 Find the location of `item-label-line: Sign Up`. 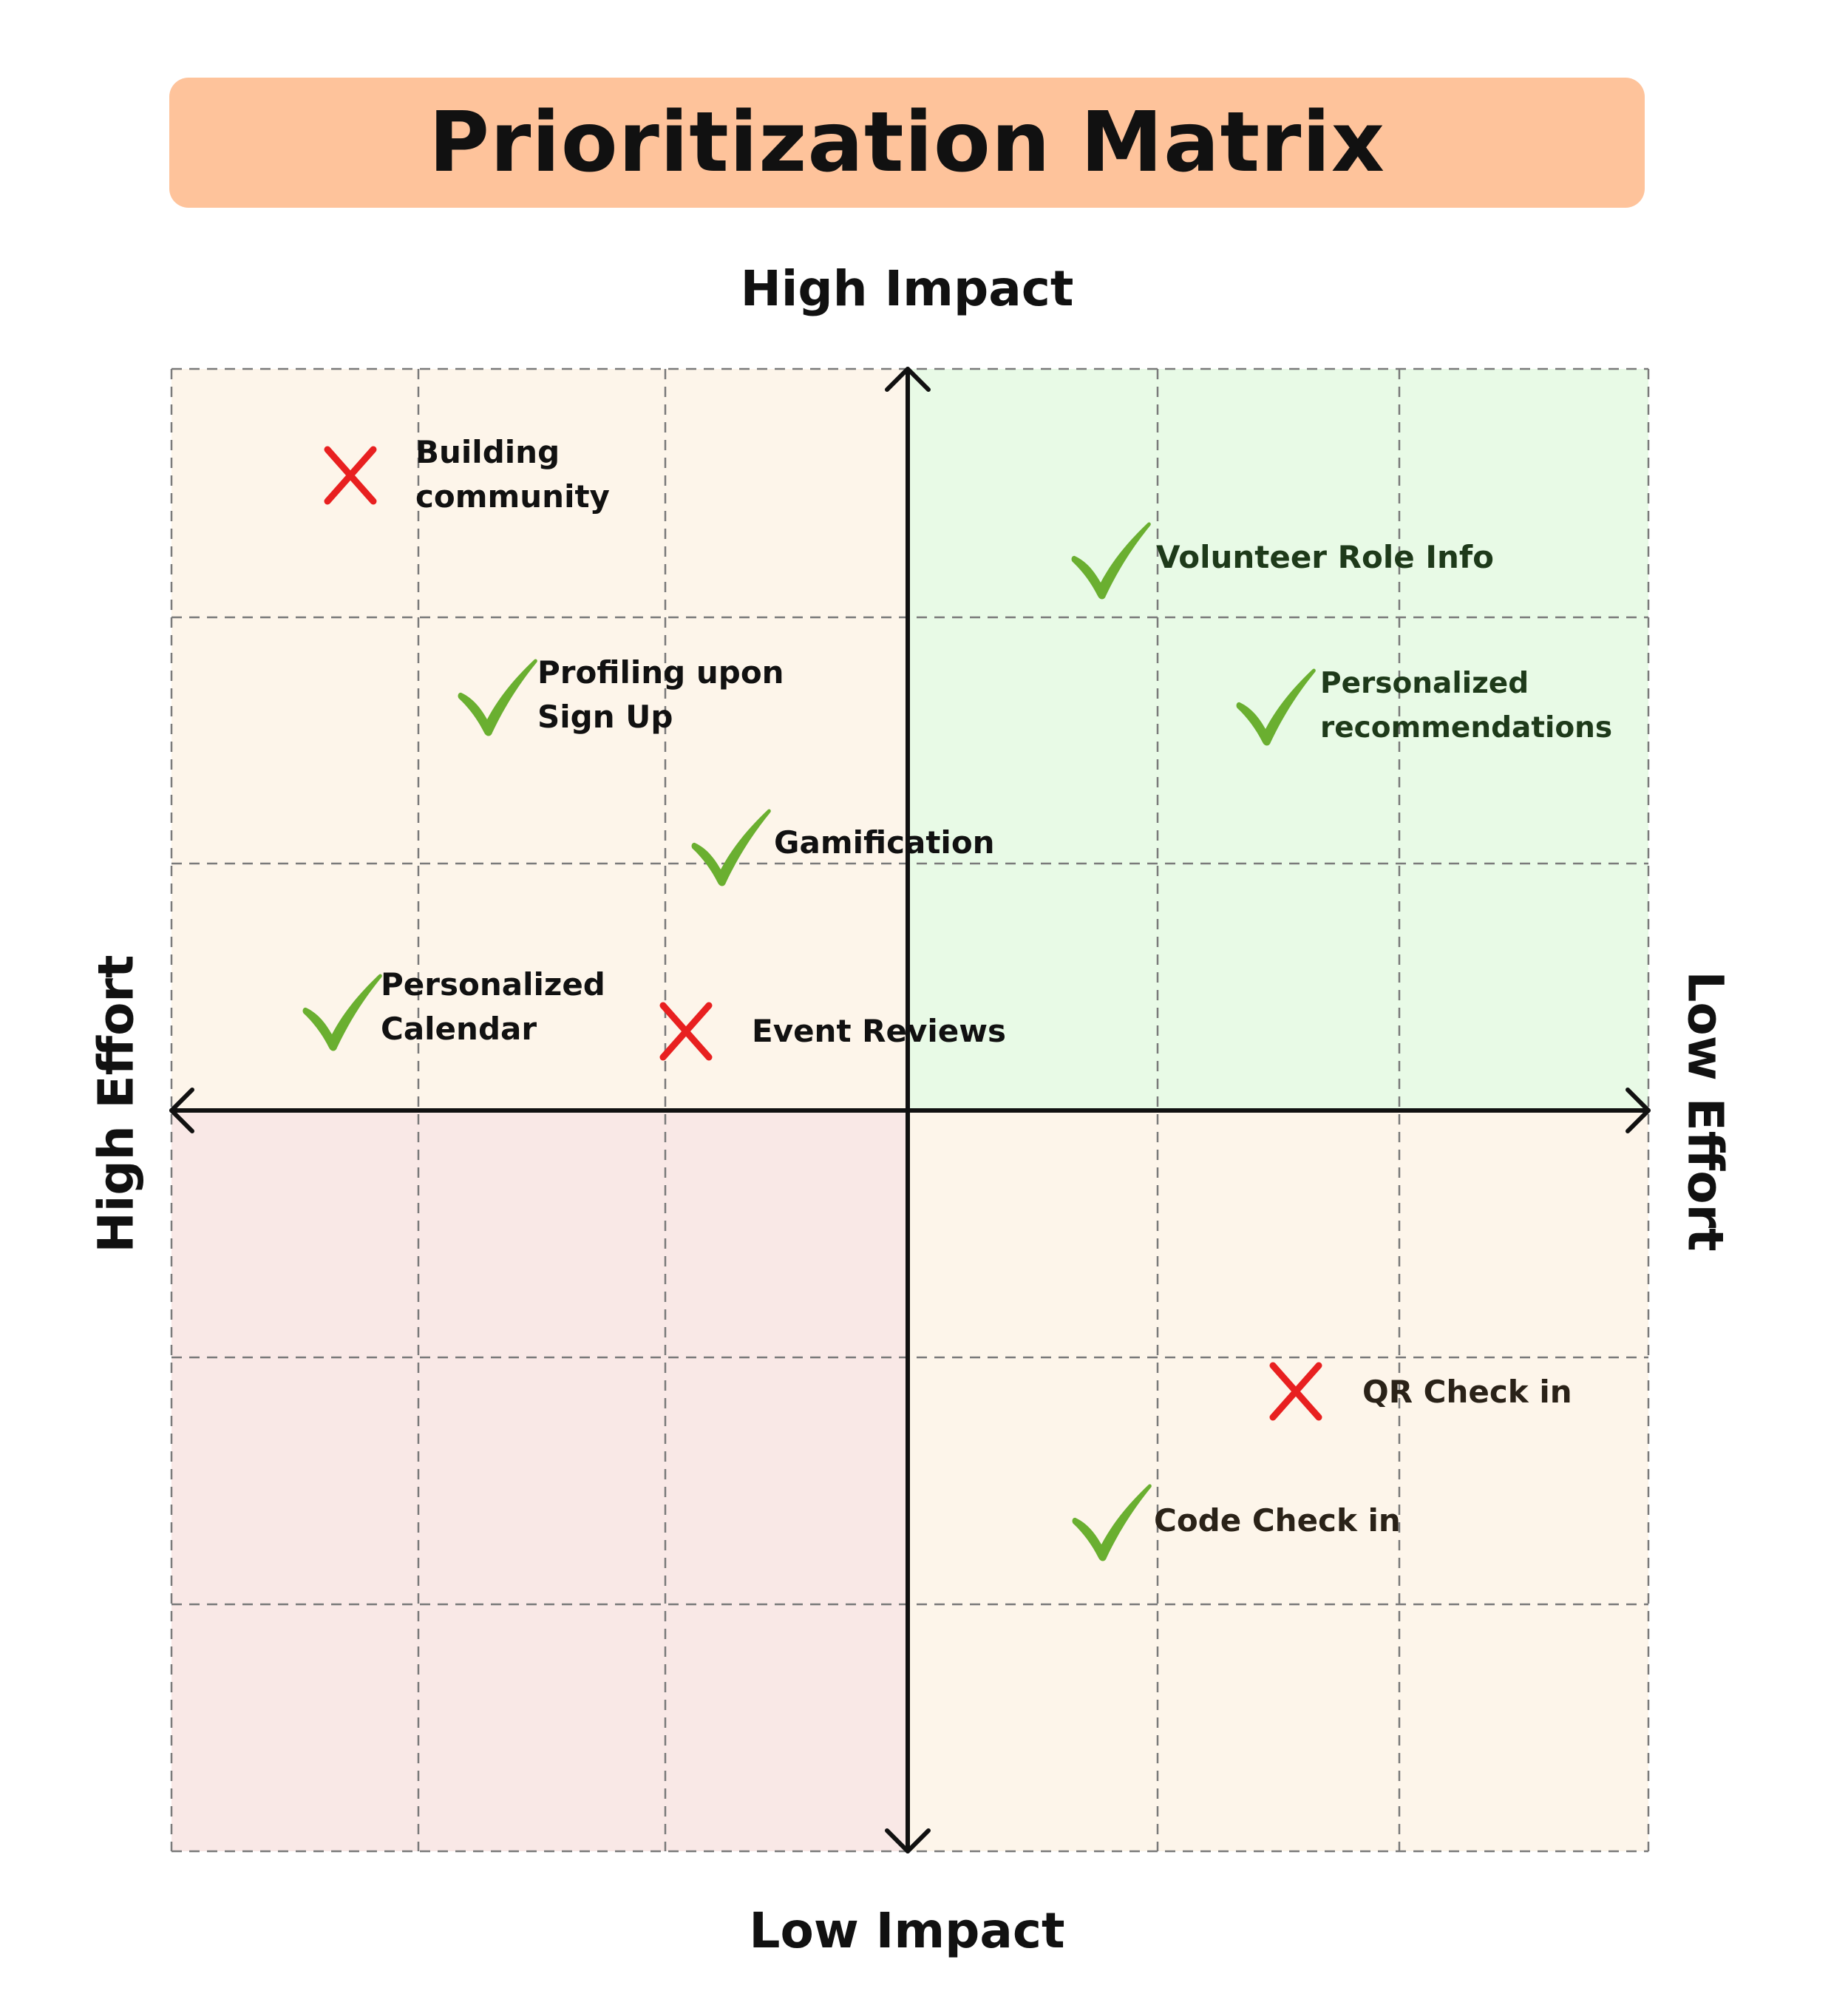

item-label-line: Sign Up is located at coordinates (605, 717).